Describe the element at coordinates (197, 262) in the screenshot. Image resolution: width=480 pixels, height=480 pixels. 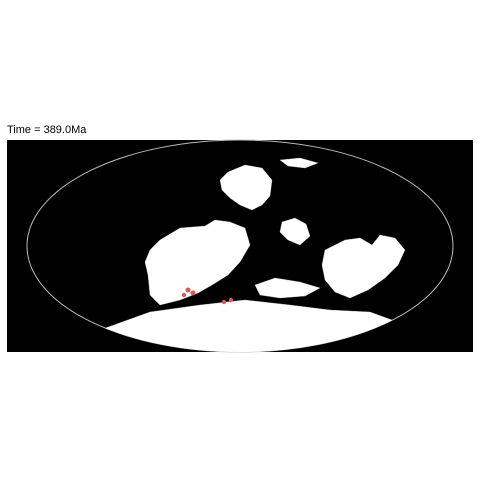
I see `western-continent` at that location.